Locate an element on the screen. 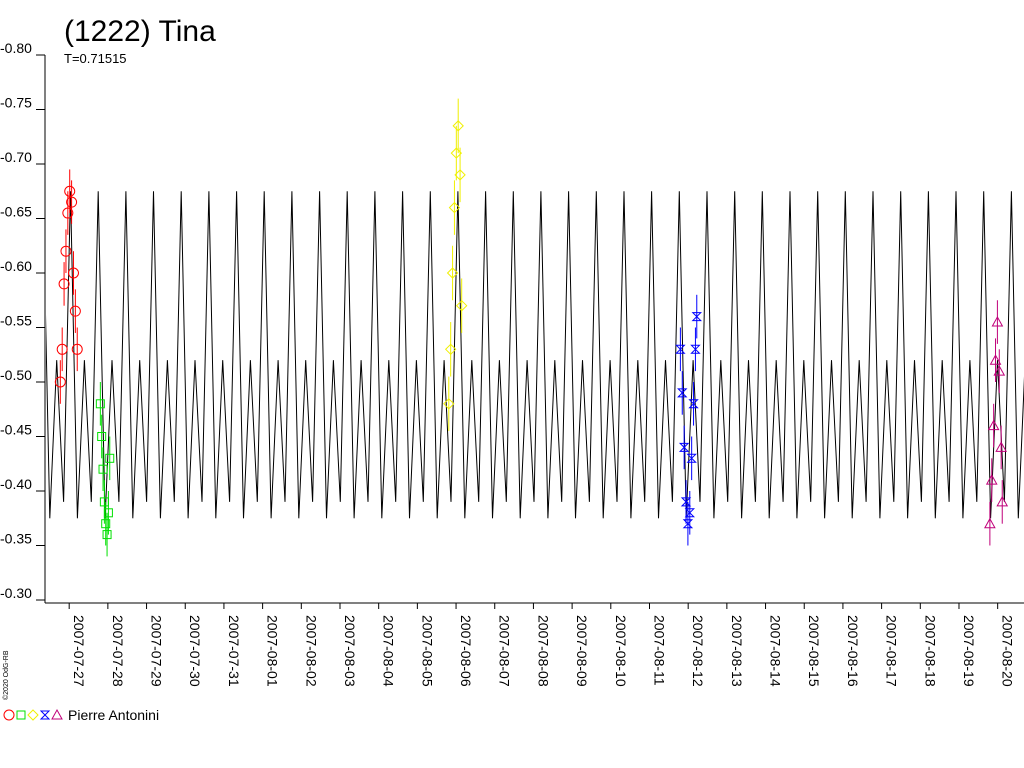 Image resolution: width=1024 pixels, height=768 pixels. chart-title: (1222) Tina is located at coordinates (140, 31).